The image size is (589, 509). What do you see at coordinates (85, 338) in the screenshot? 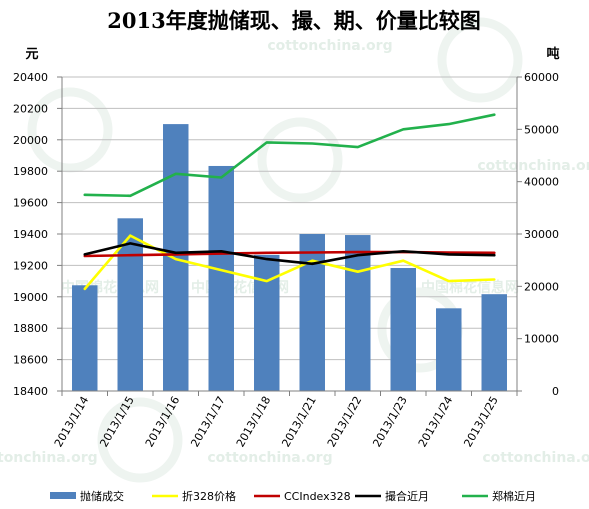
I see `bar-2013/1/14` at bounding box center [85, 338].